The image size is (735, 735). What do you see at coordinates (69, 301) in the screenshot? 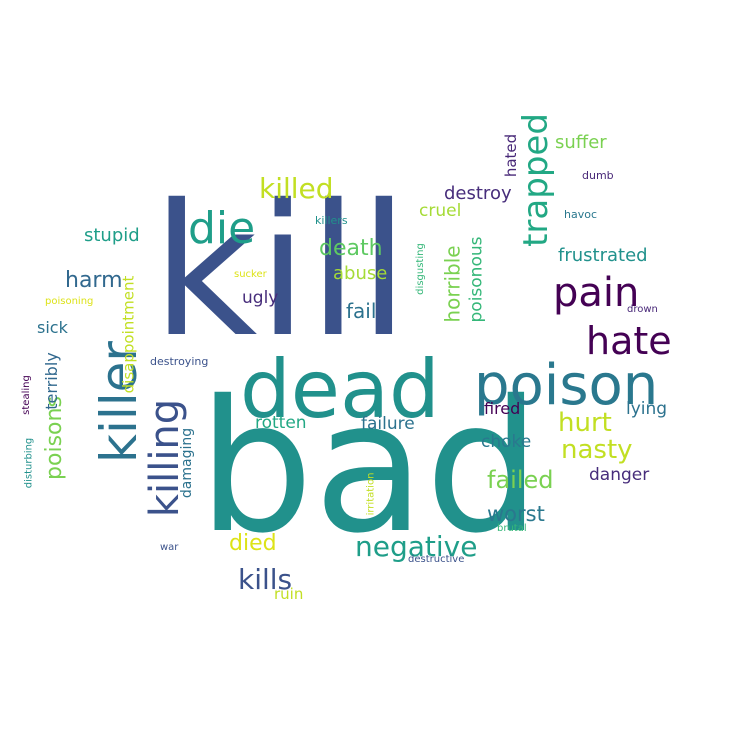
I see `word-poisoning: poisoning` at bounding box center [69, 301].